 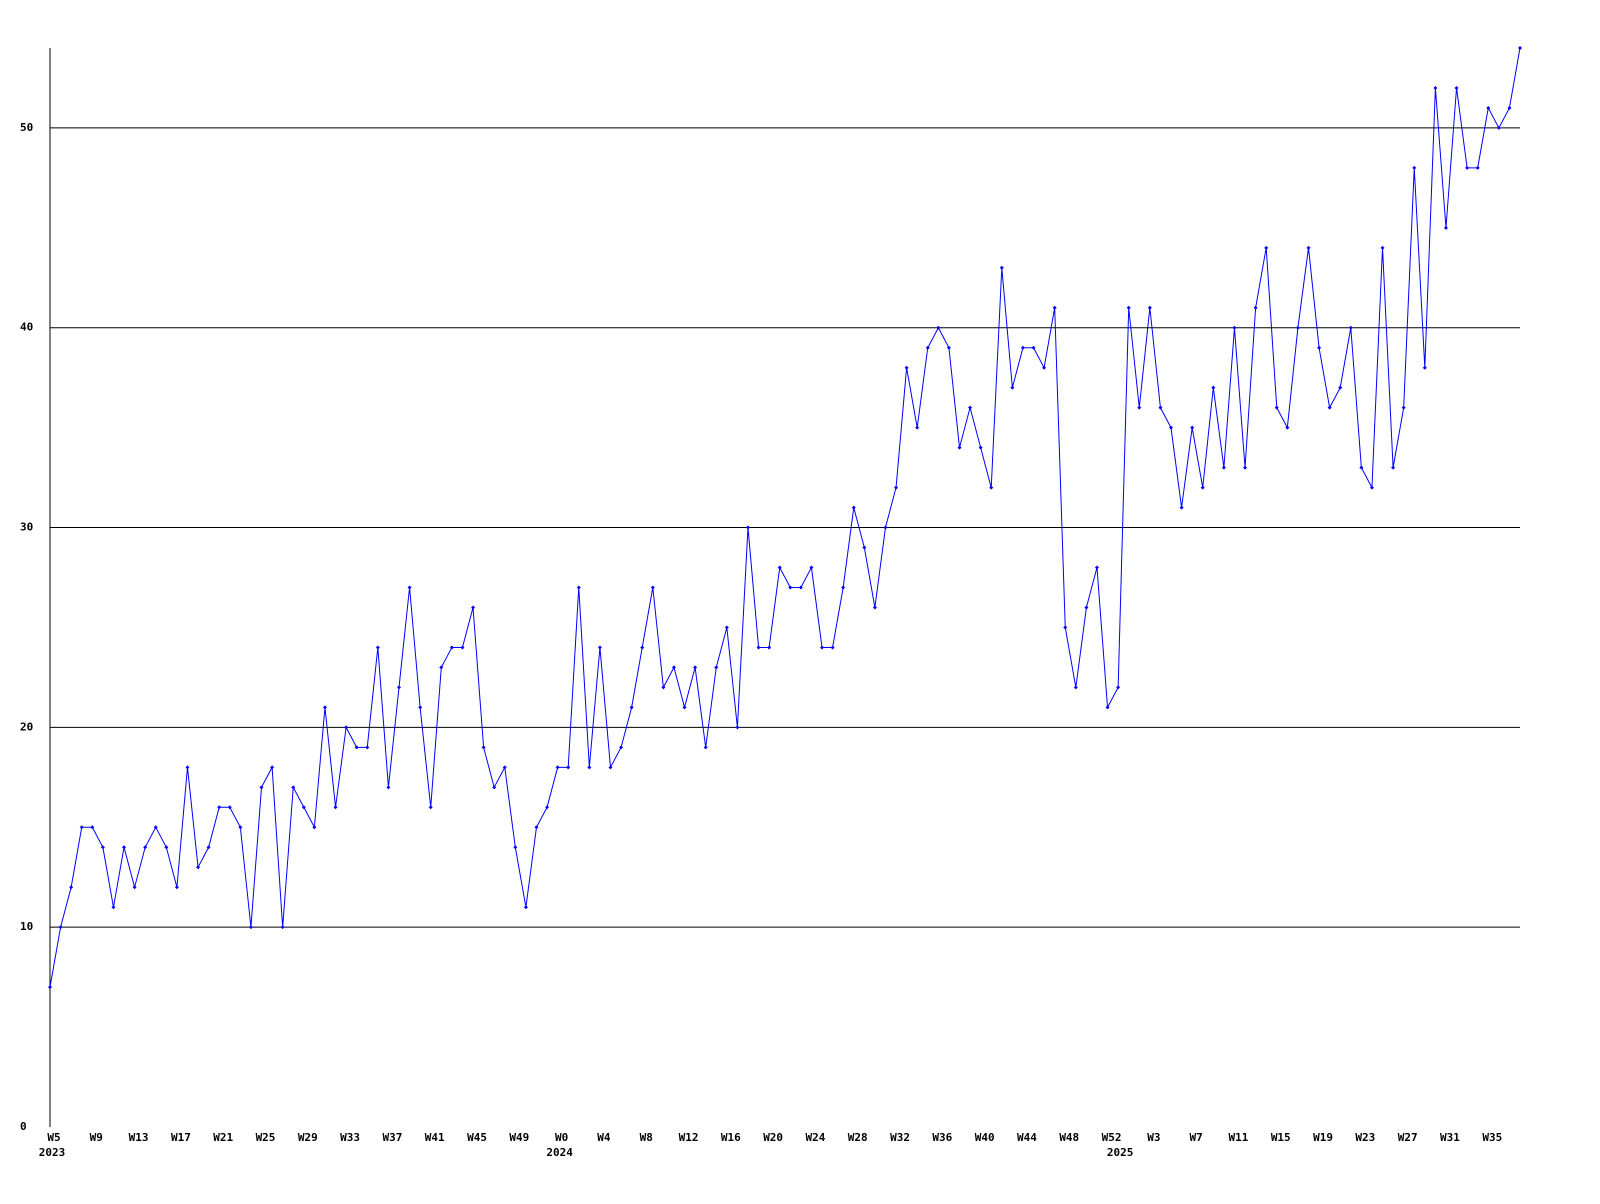 I want to click on x-tick-label: W25, so click(x=266, y=1137).